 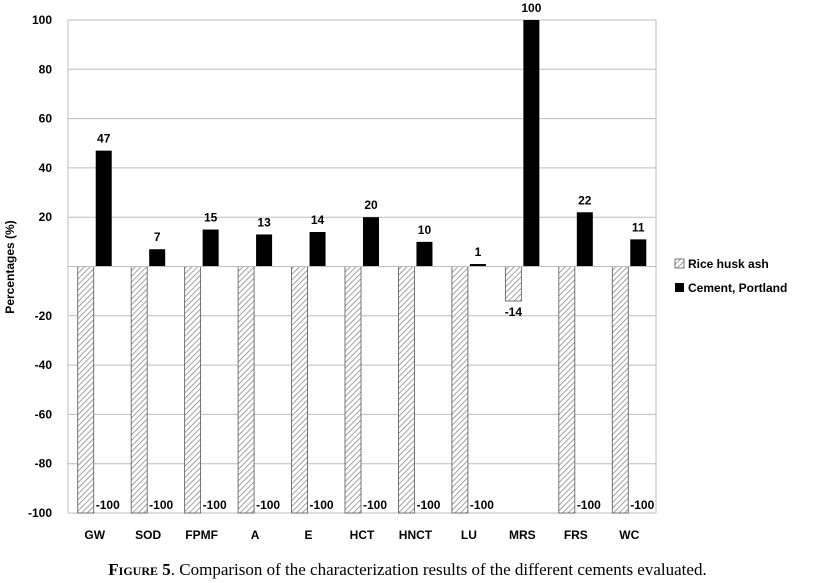 I want to click on x-tick-label: HCT, so click(x=362, y=535).